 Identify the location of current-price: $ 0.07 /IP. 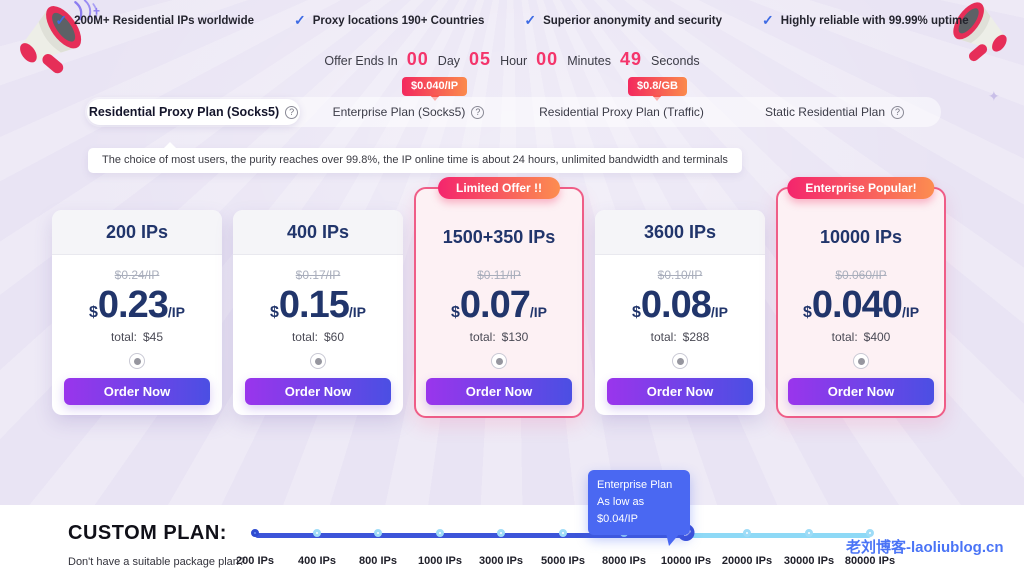
(499, 305).